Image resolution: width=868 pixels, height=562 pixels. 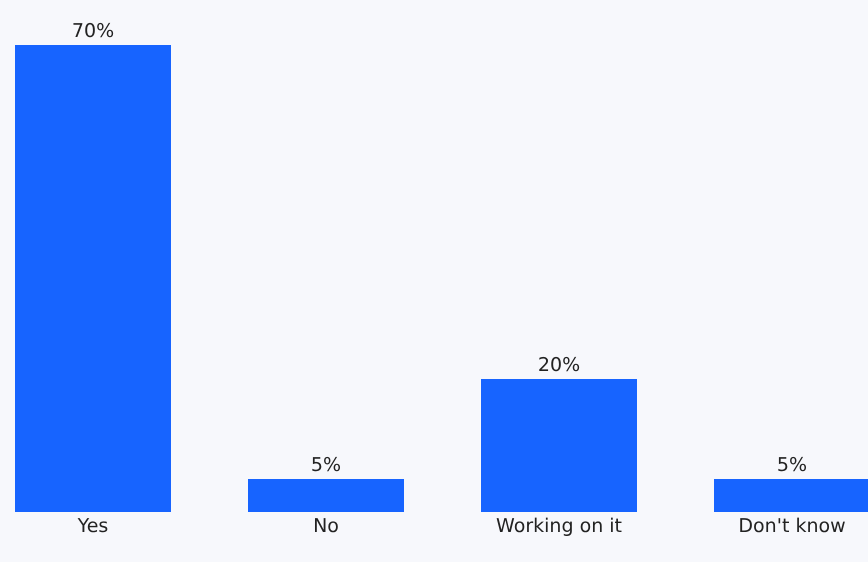 I want to click on x-tick-label: Don't know, so click(x=792, y=526).